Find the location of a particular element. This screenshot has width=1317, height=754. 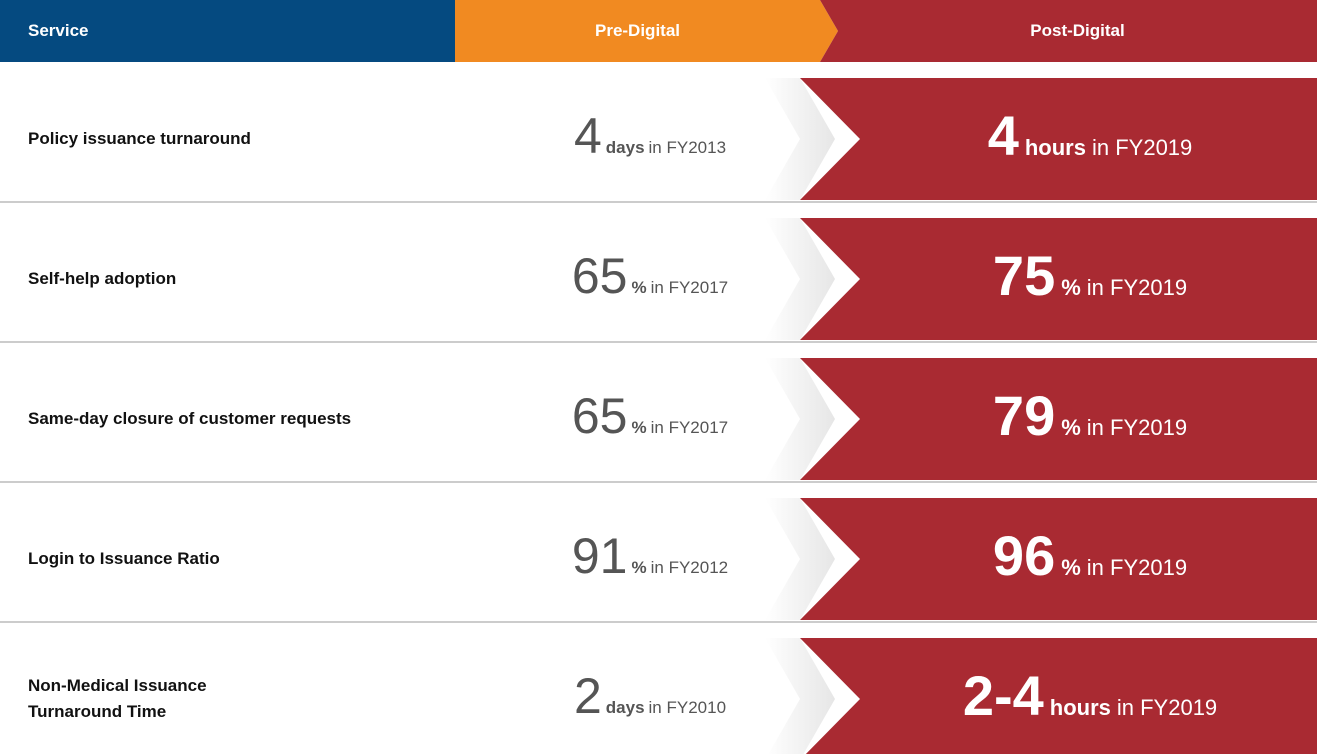

service-name: Same-day closure of customer requests is located at coordinates (190, 418).